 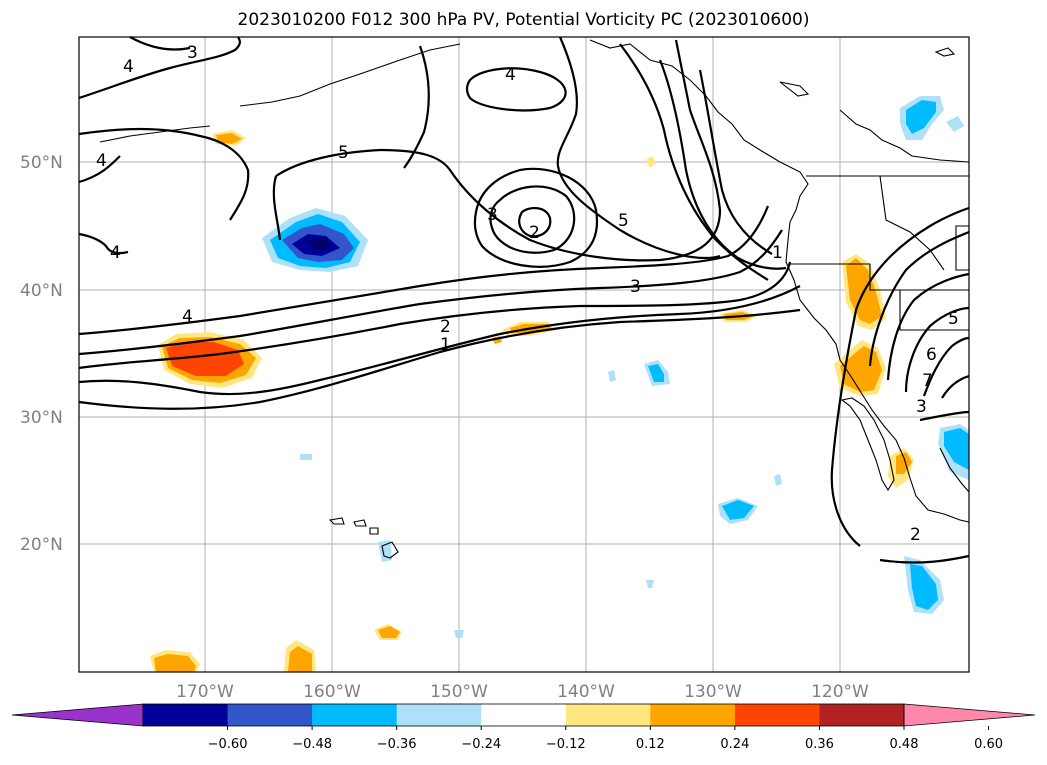 What do you see at coordinates (969, 715) in the screenshot?
I see `colorbar-extend-high` at bounding box center [969, 715].